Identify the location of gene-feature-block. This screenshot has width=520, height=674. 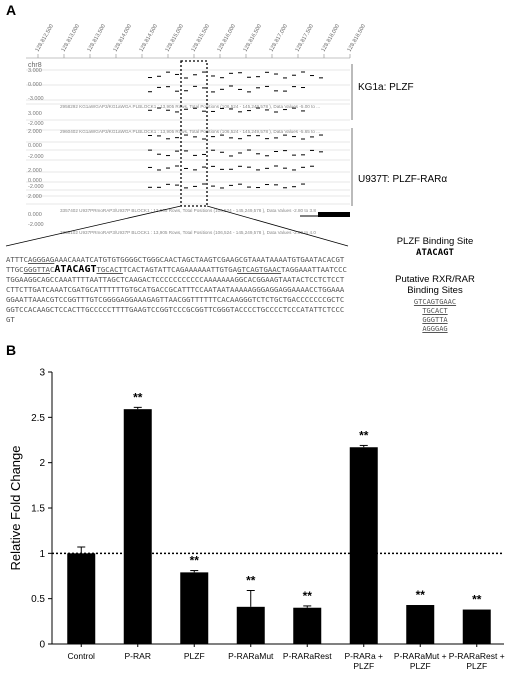
(334, 214).